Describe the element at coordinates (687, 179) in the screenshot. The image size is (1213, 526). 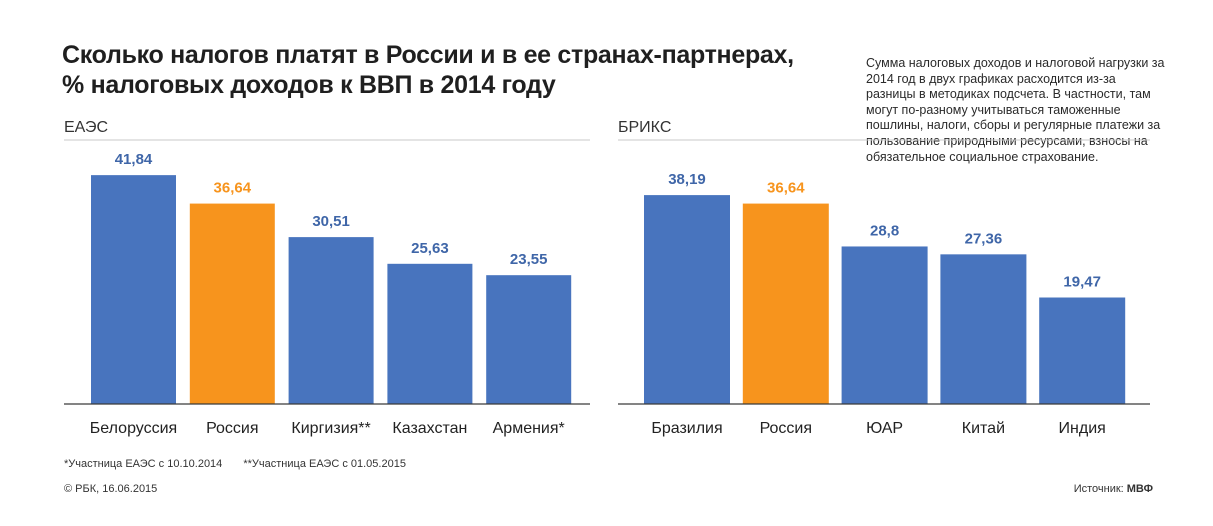
I see `brics-value-label-0: 38,19` at that location.